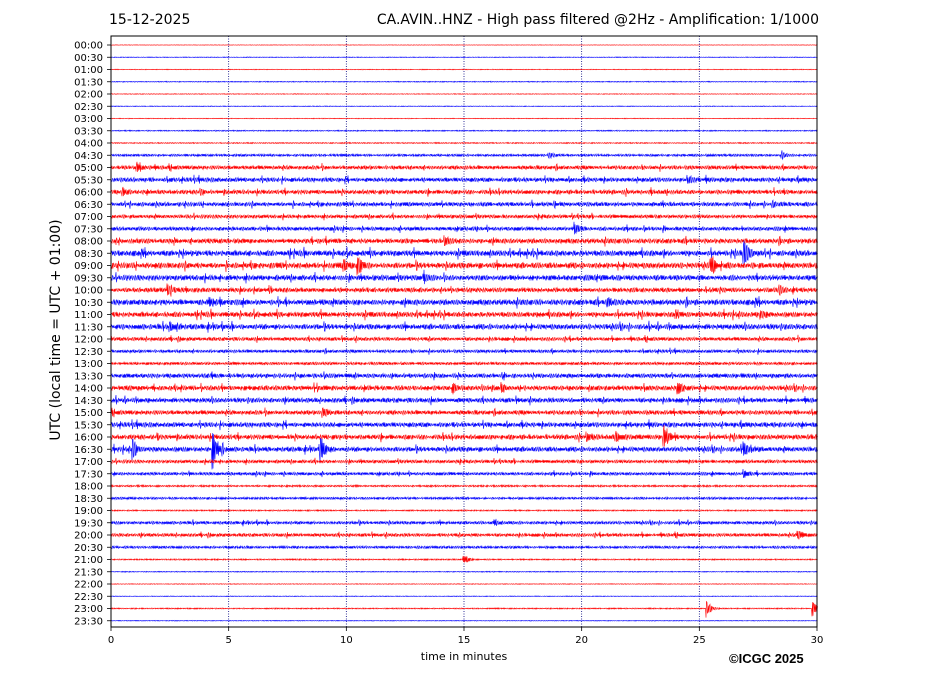  I want to click on y-tick-label: 23:00, so click(88, 609).